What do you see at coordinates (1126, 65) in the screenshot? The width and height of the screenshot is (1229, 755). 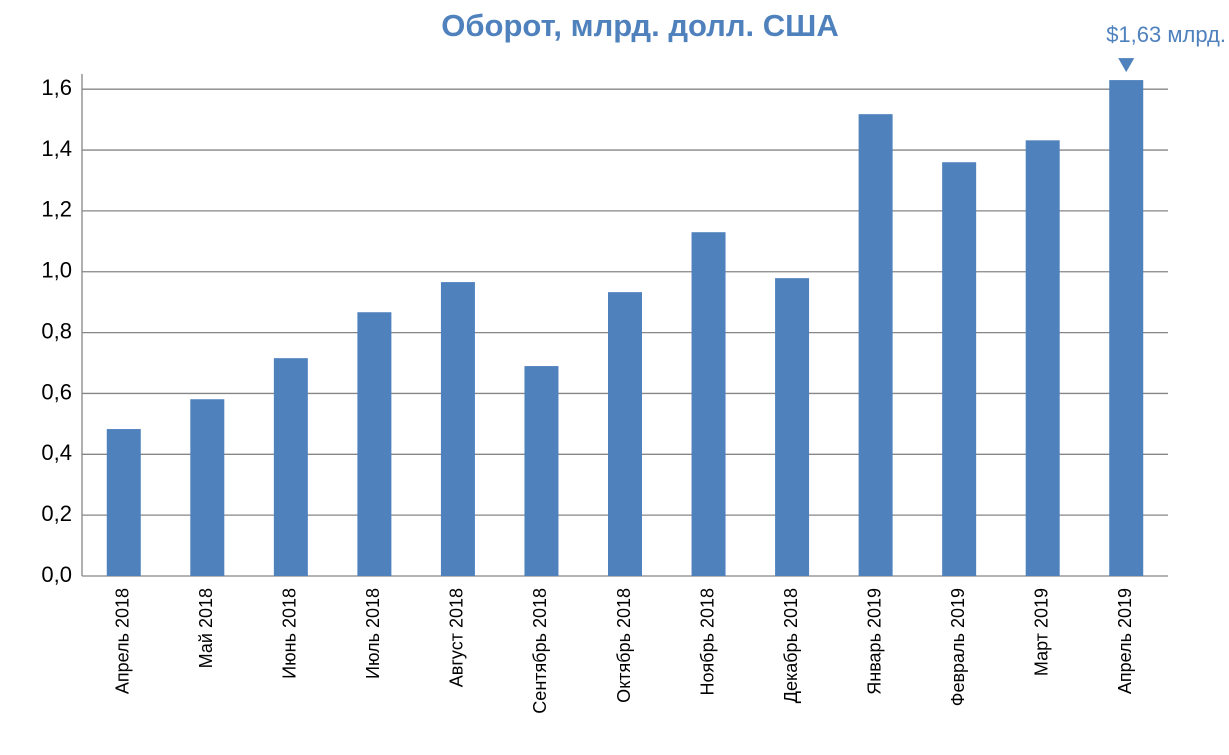 I see `annotation-arrow` at bounding box center [1126, 65].